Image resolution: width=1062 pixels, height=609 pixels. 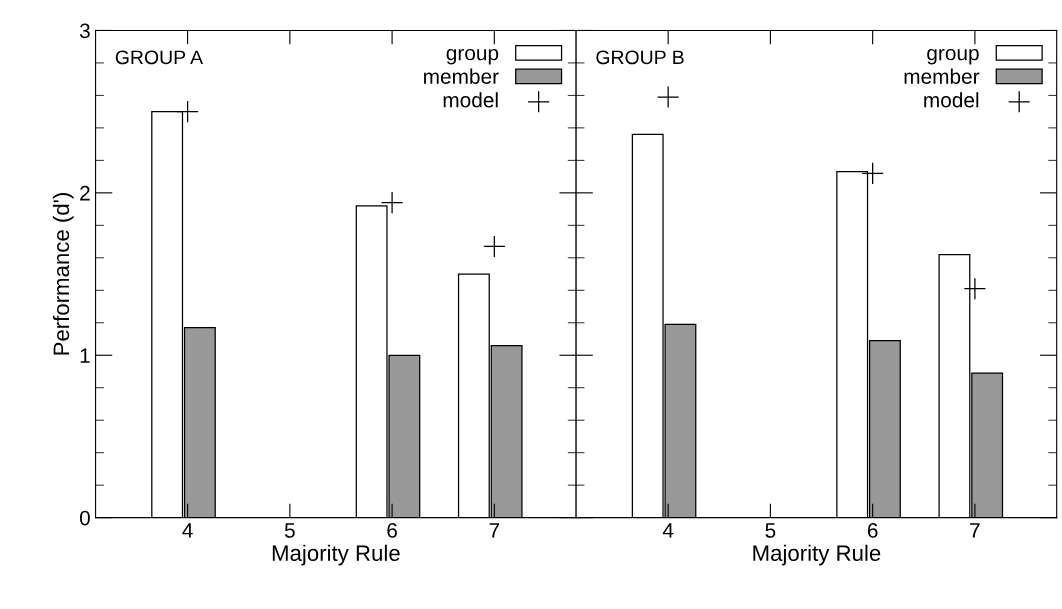 What do you see at coordinates (84, 31) in the screenshot?
I see `y-tick-label: 3` at bounding box center [84, 31].